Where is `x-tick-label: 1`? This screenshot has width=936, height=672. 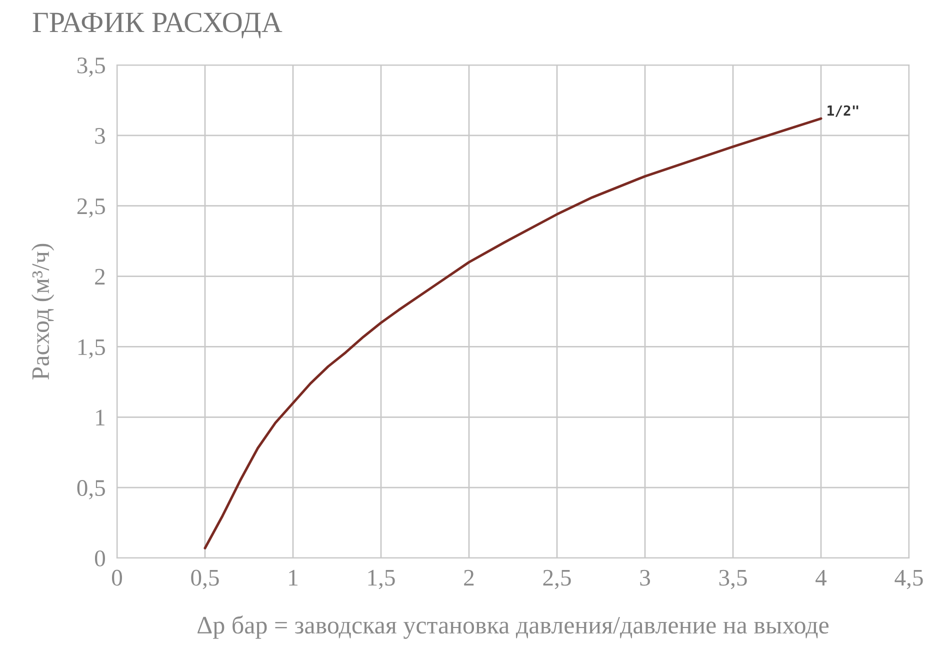 x-tick-label: 1 is located at coordinates (293, 578).